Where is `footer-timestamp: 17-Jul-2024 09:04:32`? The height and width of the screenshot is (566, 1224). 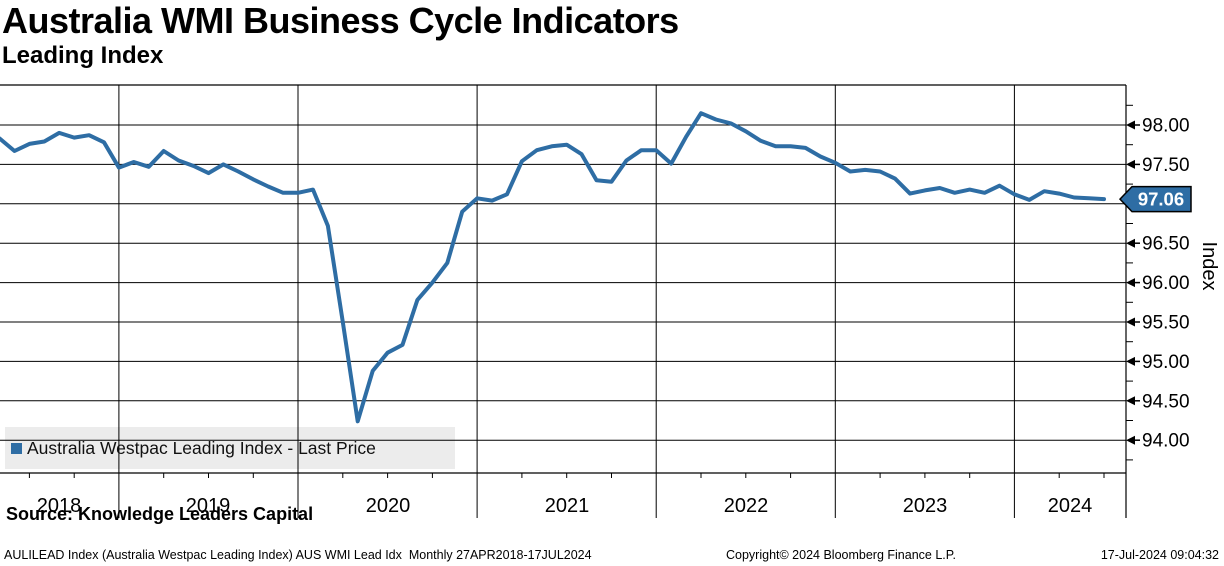
footer-timestamp: 17-Jul-2024 09:04:32 is located at coordinates (1159, 555).